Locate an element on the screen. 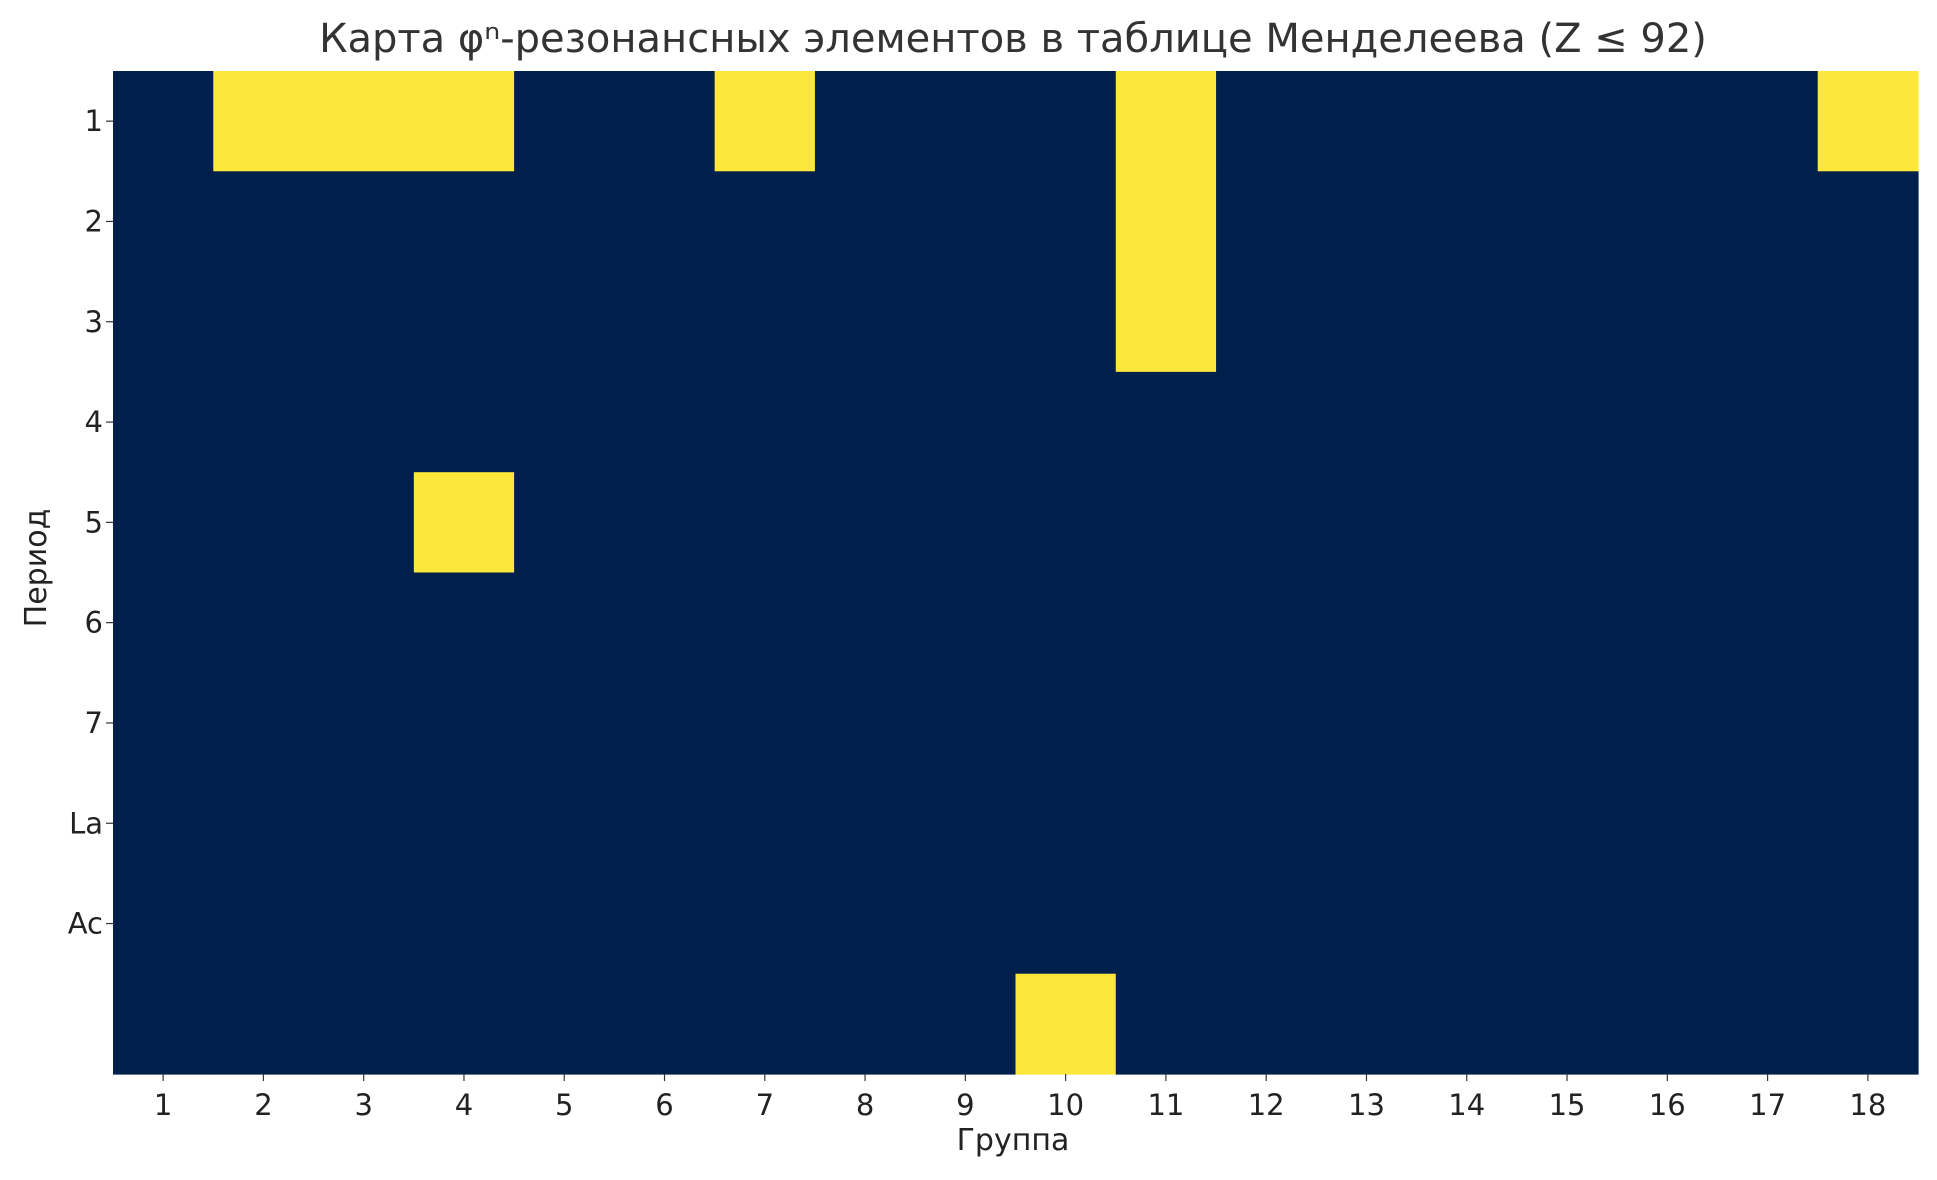  x-tick-label: 15 is located at coordinates (1567, 1105).